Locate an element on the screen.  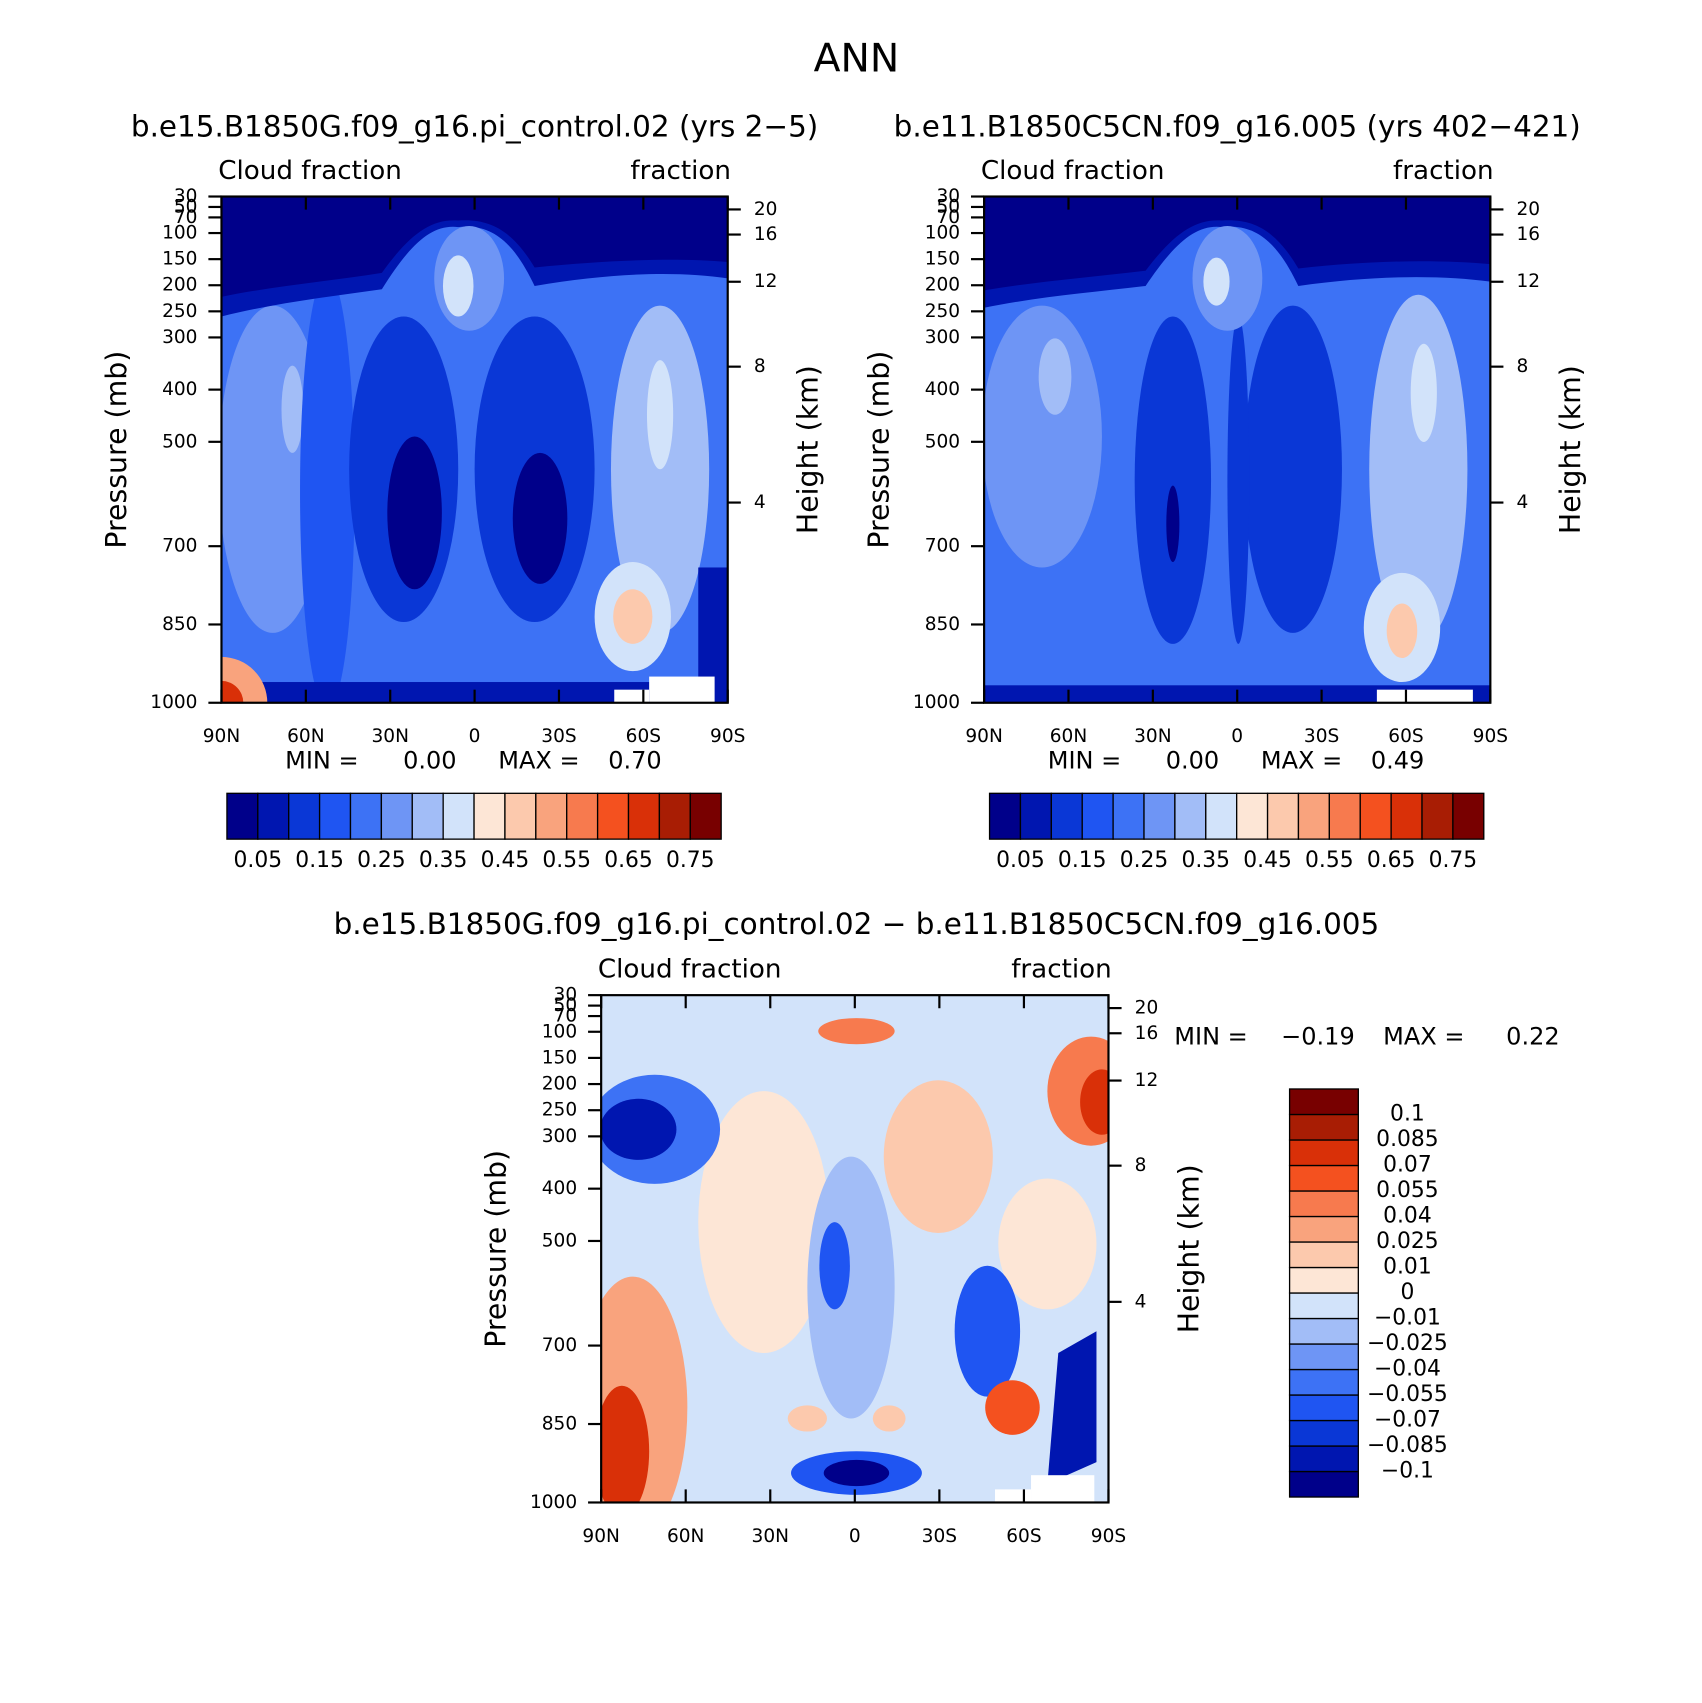
y2-tick-label: 12 is located at coordinates (766, 281).